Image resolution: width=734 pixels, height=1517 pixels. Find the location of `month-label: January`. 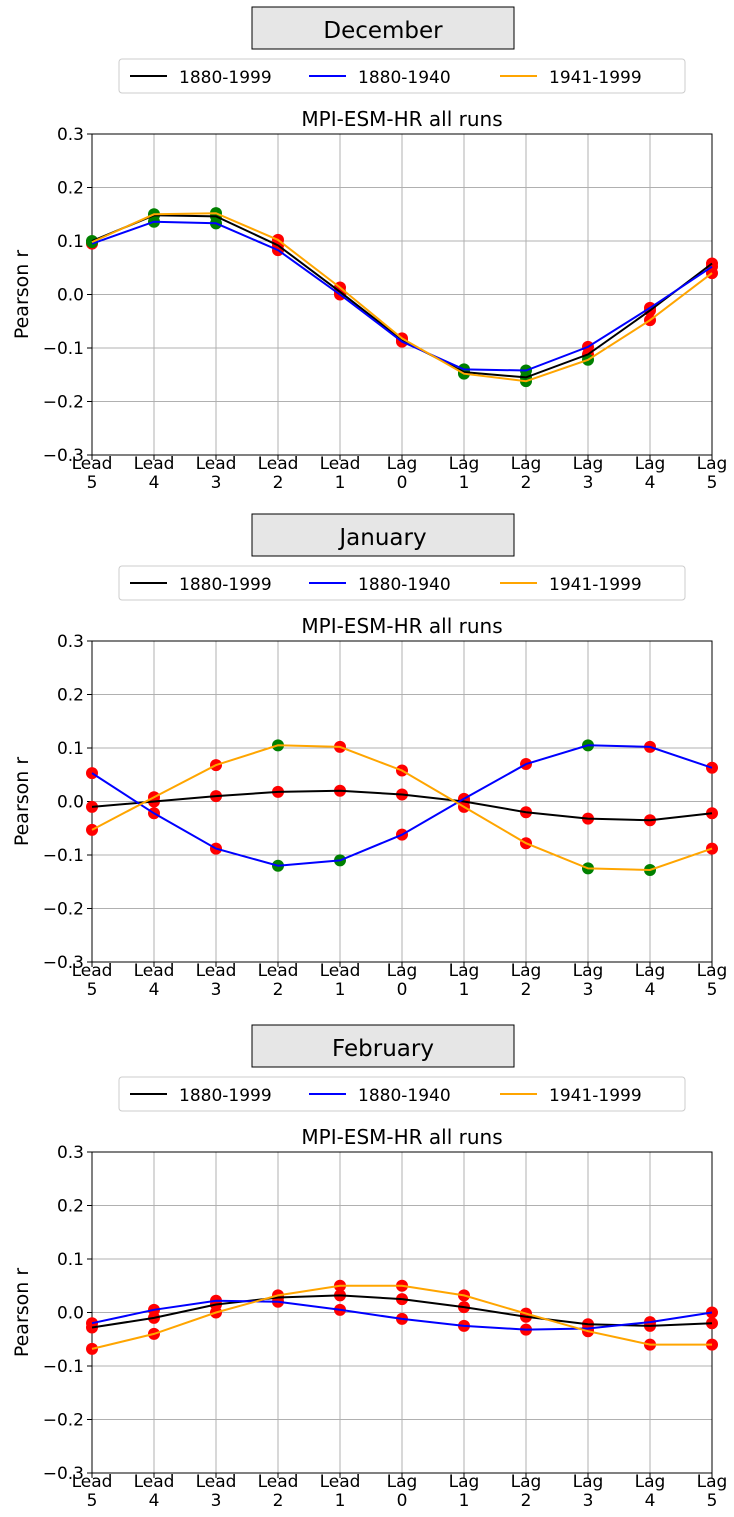

month-label: January is located at coordinates (381, 538).